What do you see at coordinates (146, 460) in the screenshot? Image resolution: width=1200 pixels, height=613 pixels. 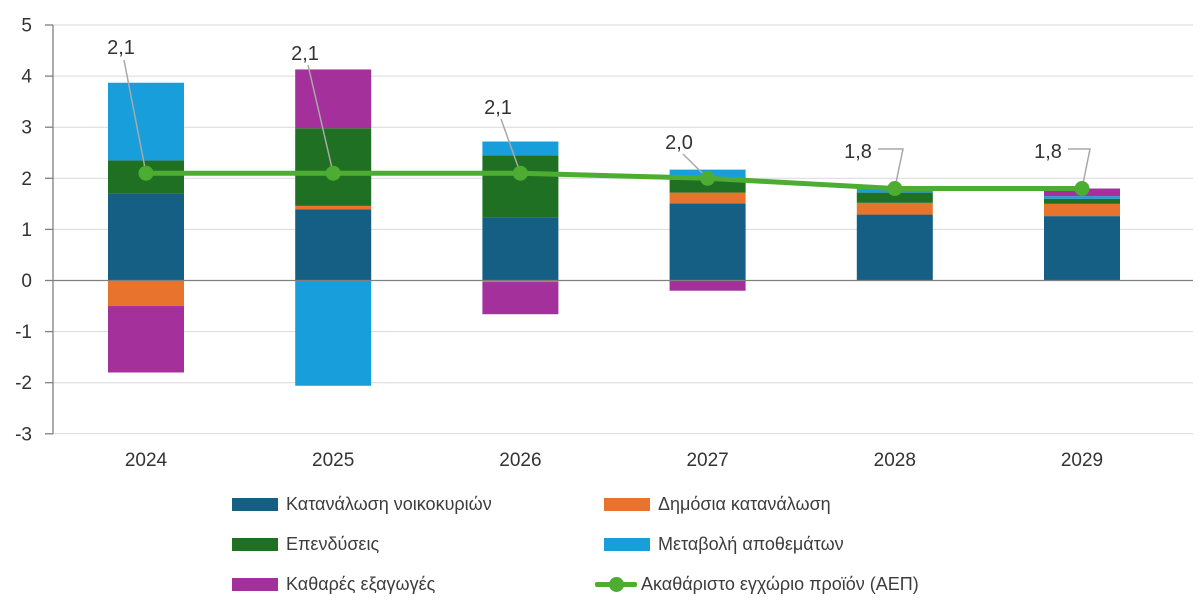 I see `x-tick-label: 2024` at bounding box center [146, 460].